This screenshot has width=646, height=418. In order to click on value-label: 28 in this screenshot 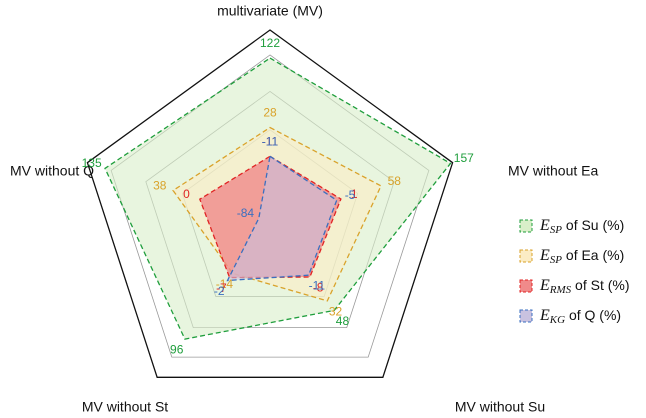, I will do `click(270, 113)`.